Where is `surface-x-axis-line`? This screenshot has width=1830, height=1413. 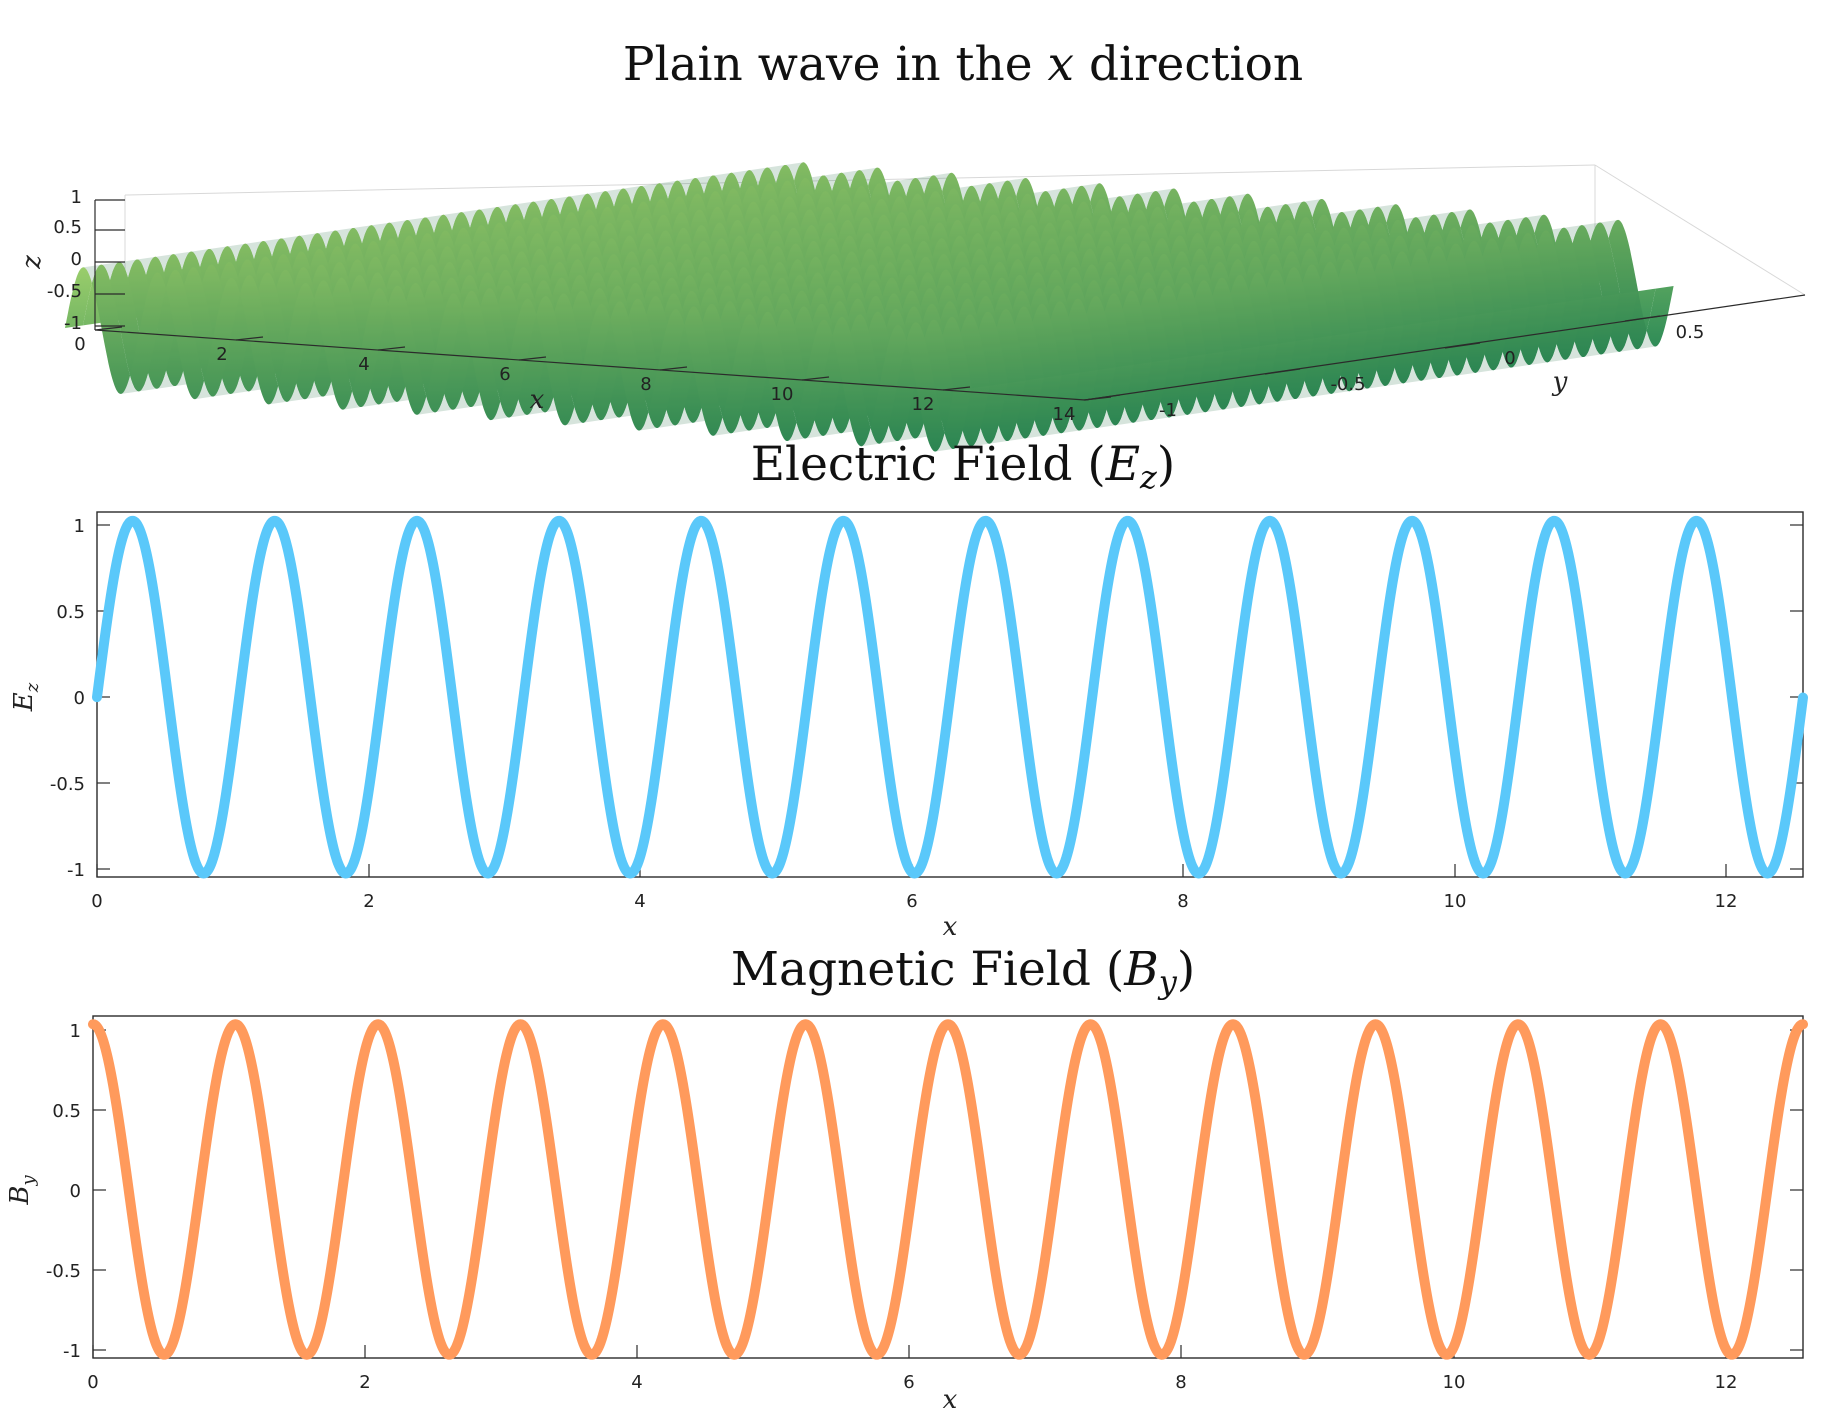
surface-x-axis-line is located at coordinates (590, 365).